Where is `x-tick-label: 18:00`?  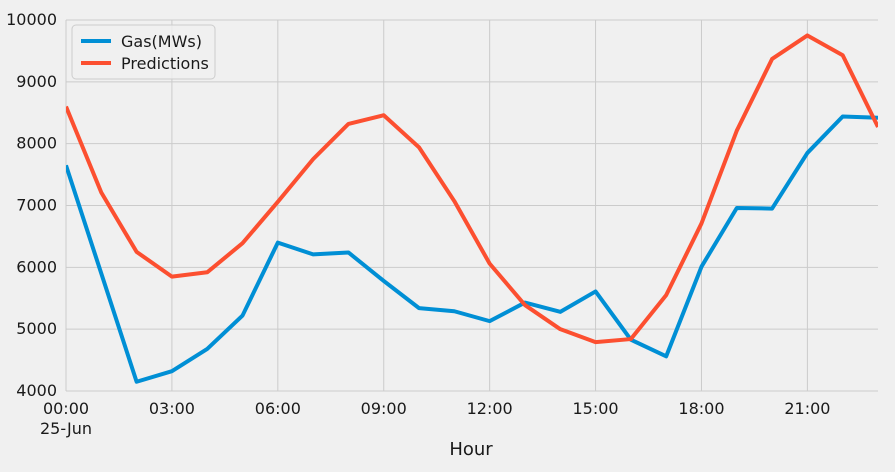 x-tick-label: 18:00 is located at coordinates (701, 408).